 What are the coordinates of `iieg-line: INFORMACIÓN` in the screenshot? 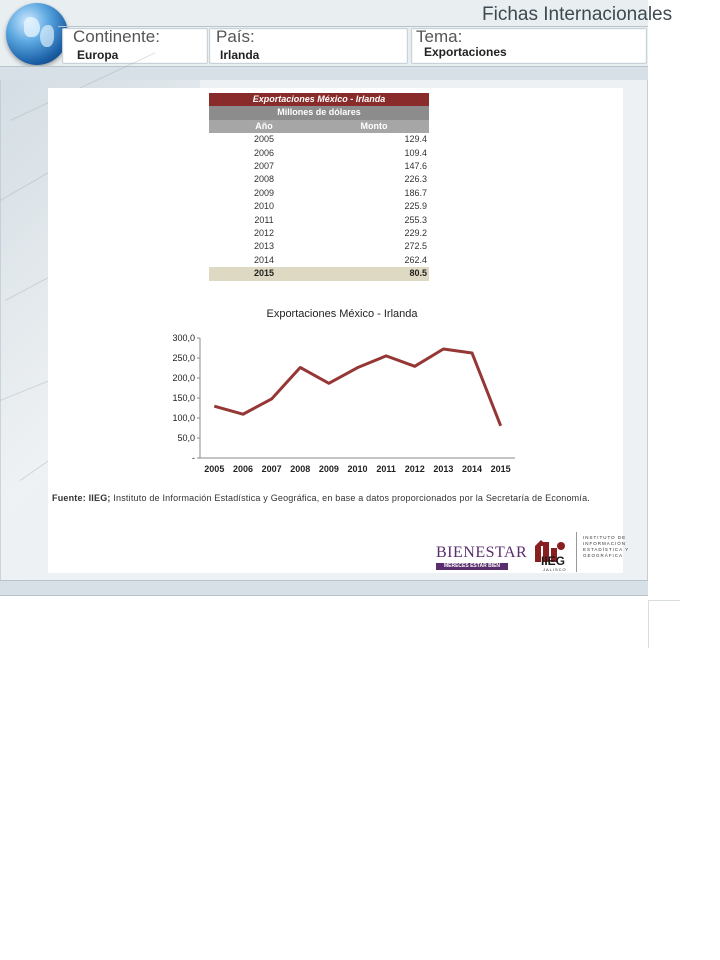 It's located at (604, 543).